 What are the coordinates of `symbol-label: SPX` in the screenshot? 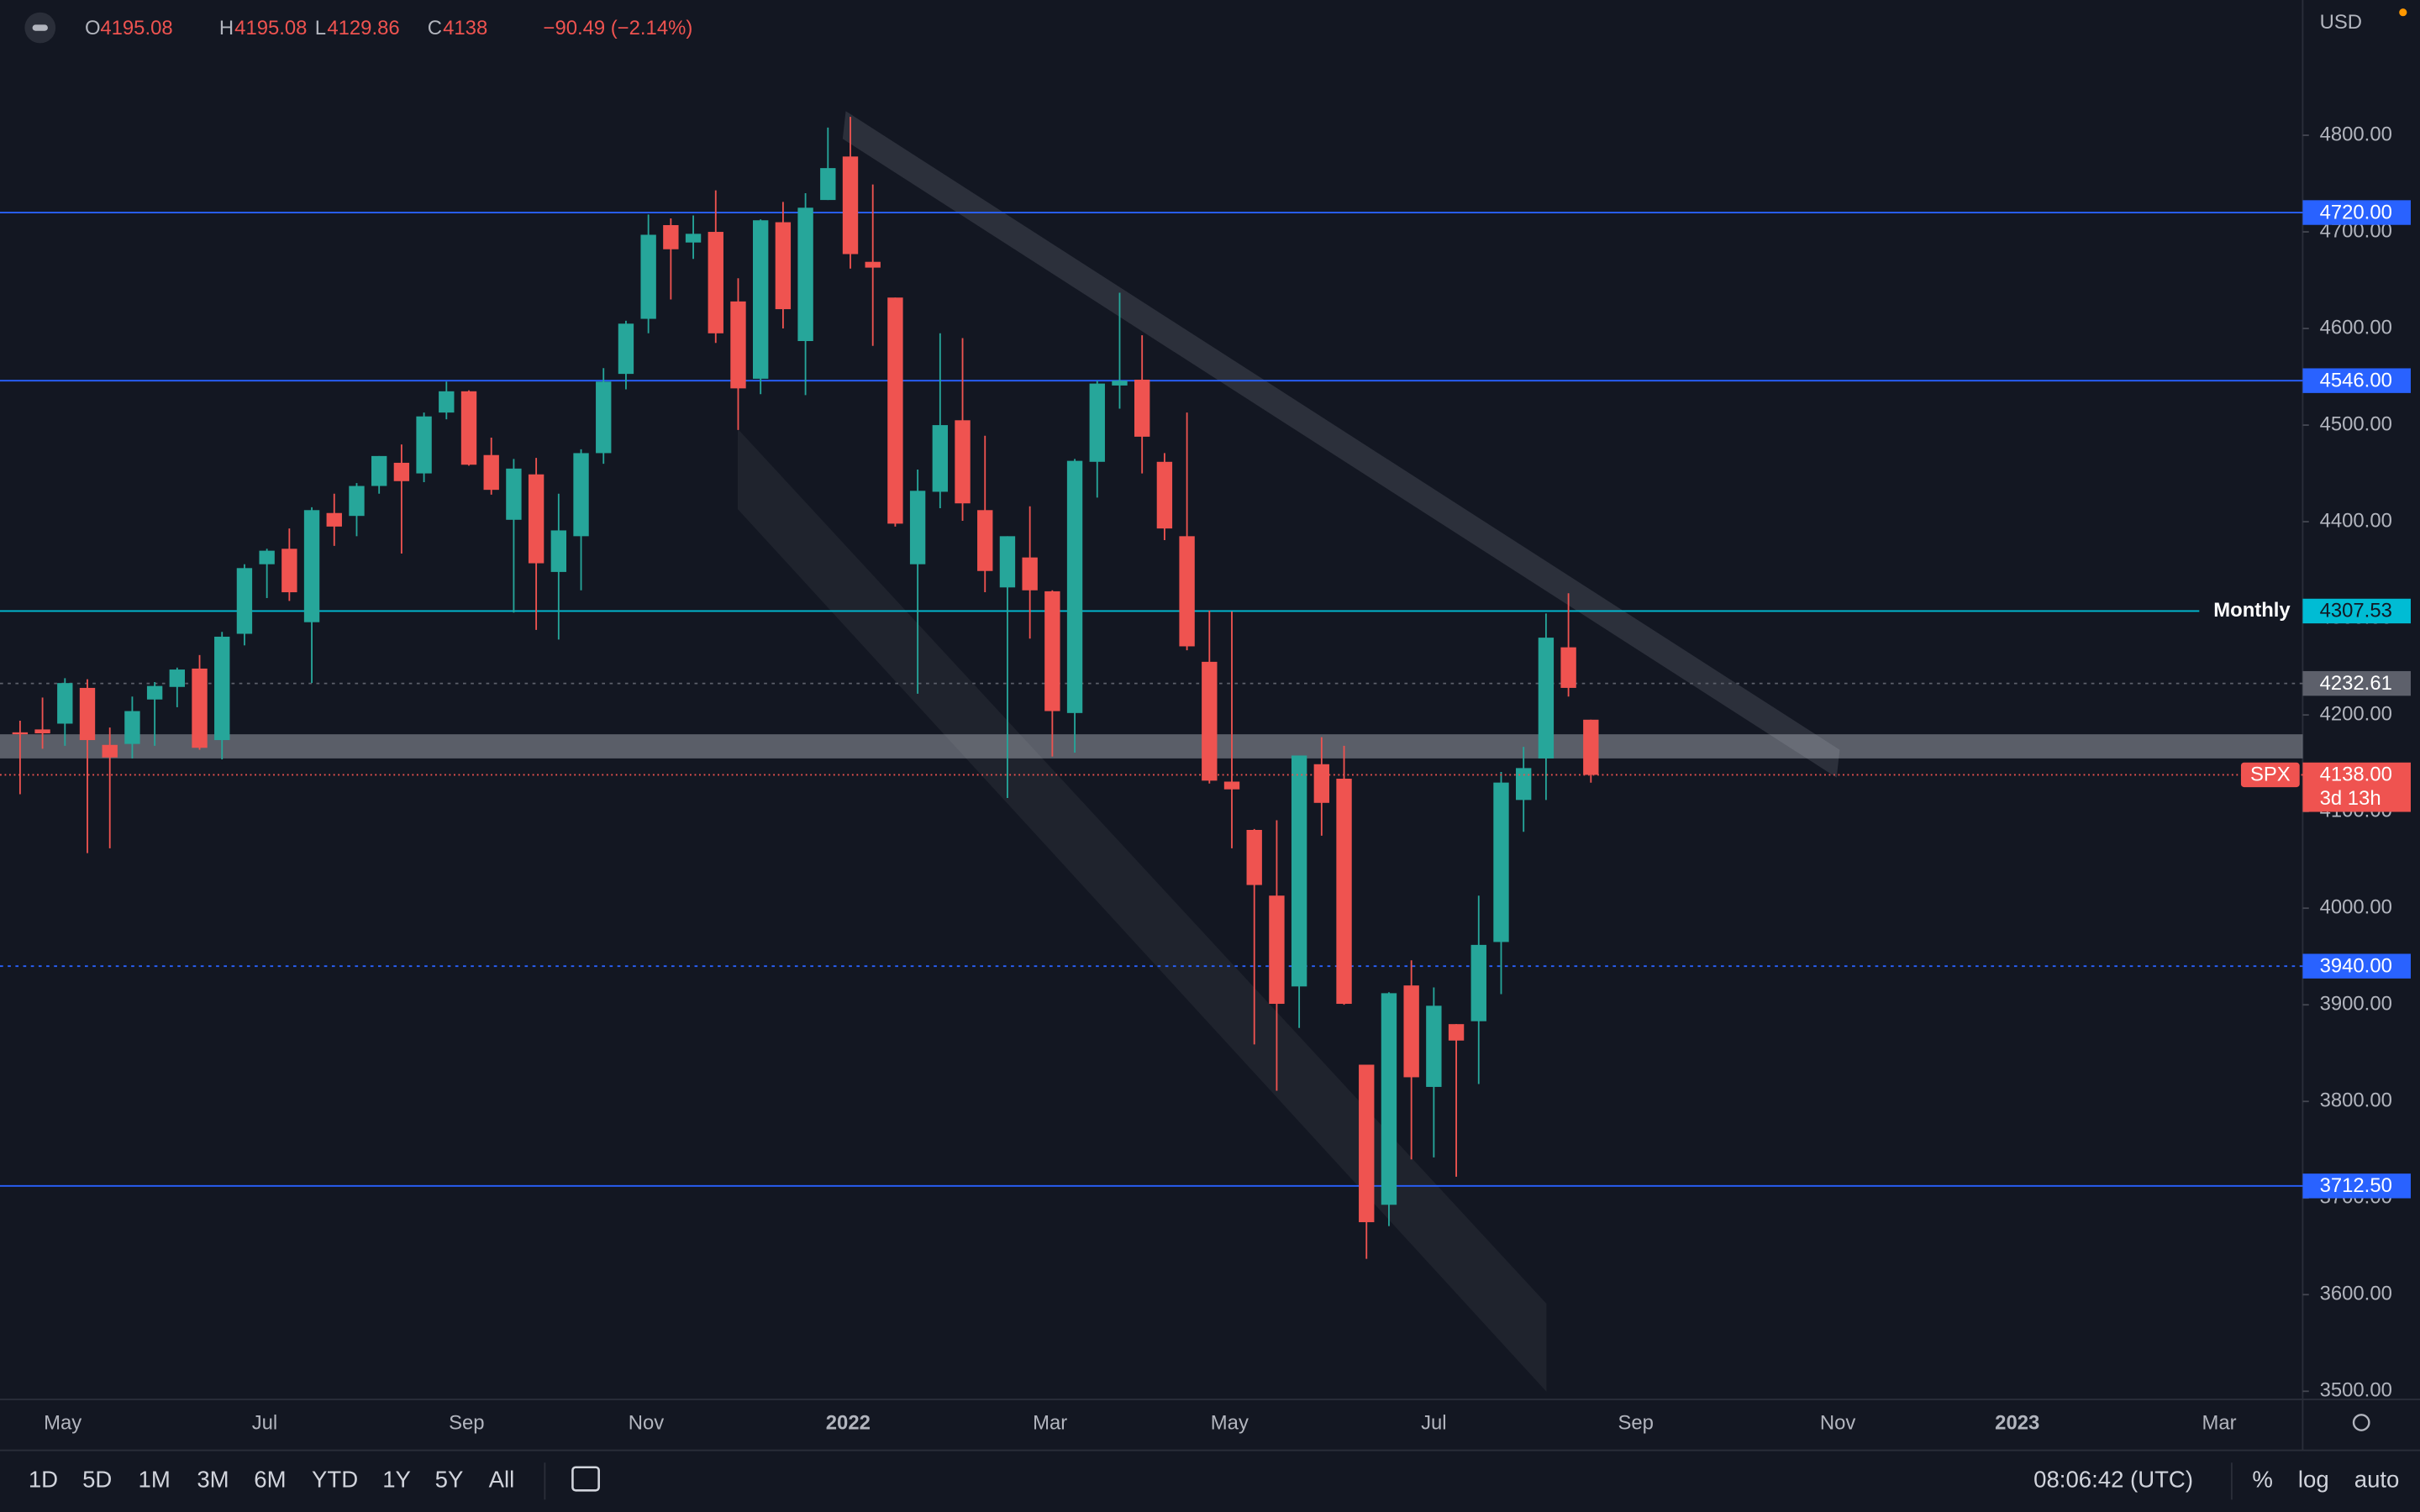 It's located at (2270, 775).